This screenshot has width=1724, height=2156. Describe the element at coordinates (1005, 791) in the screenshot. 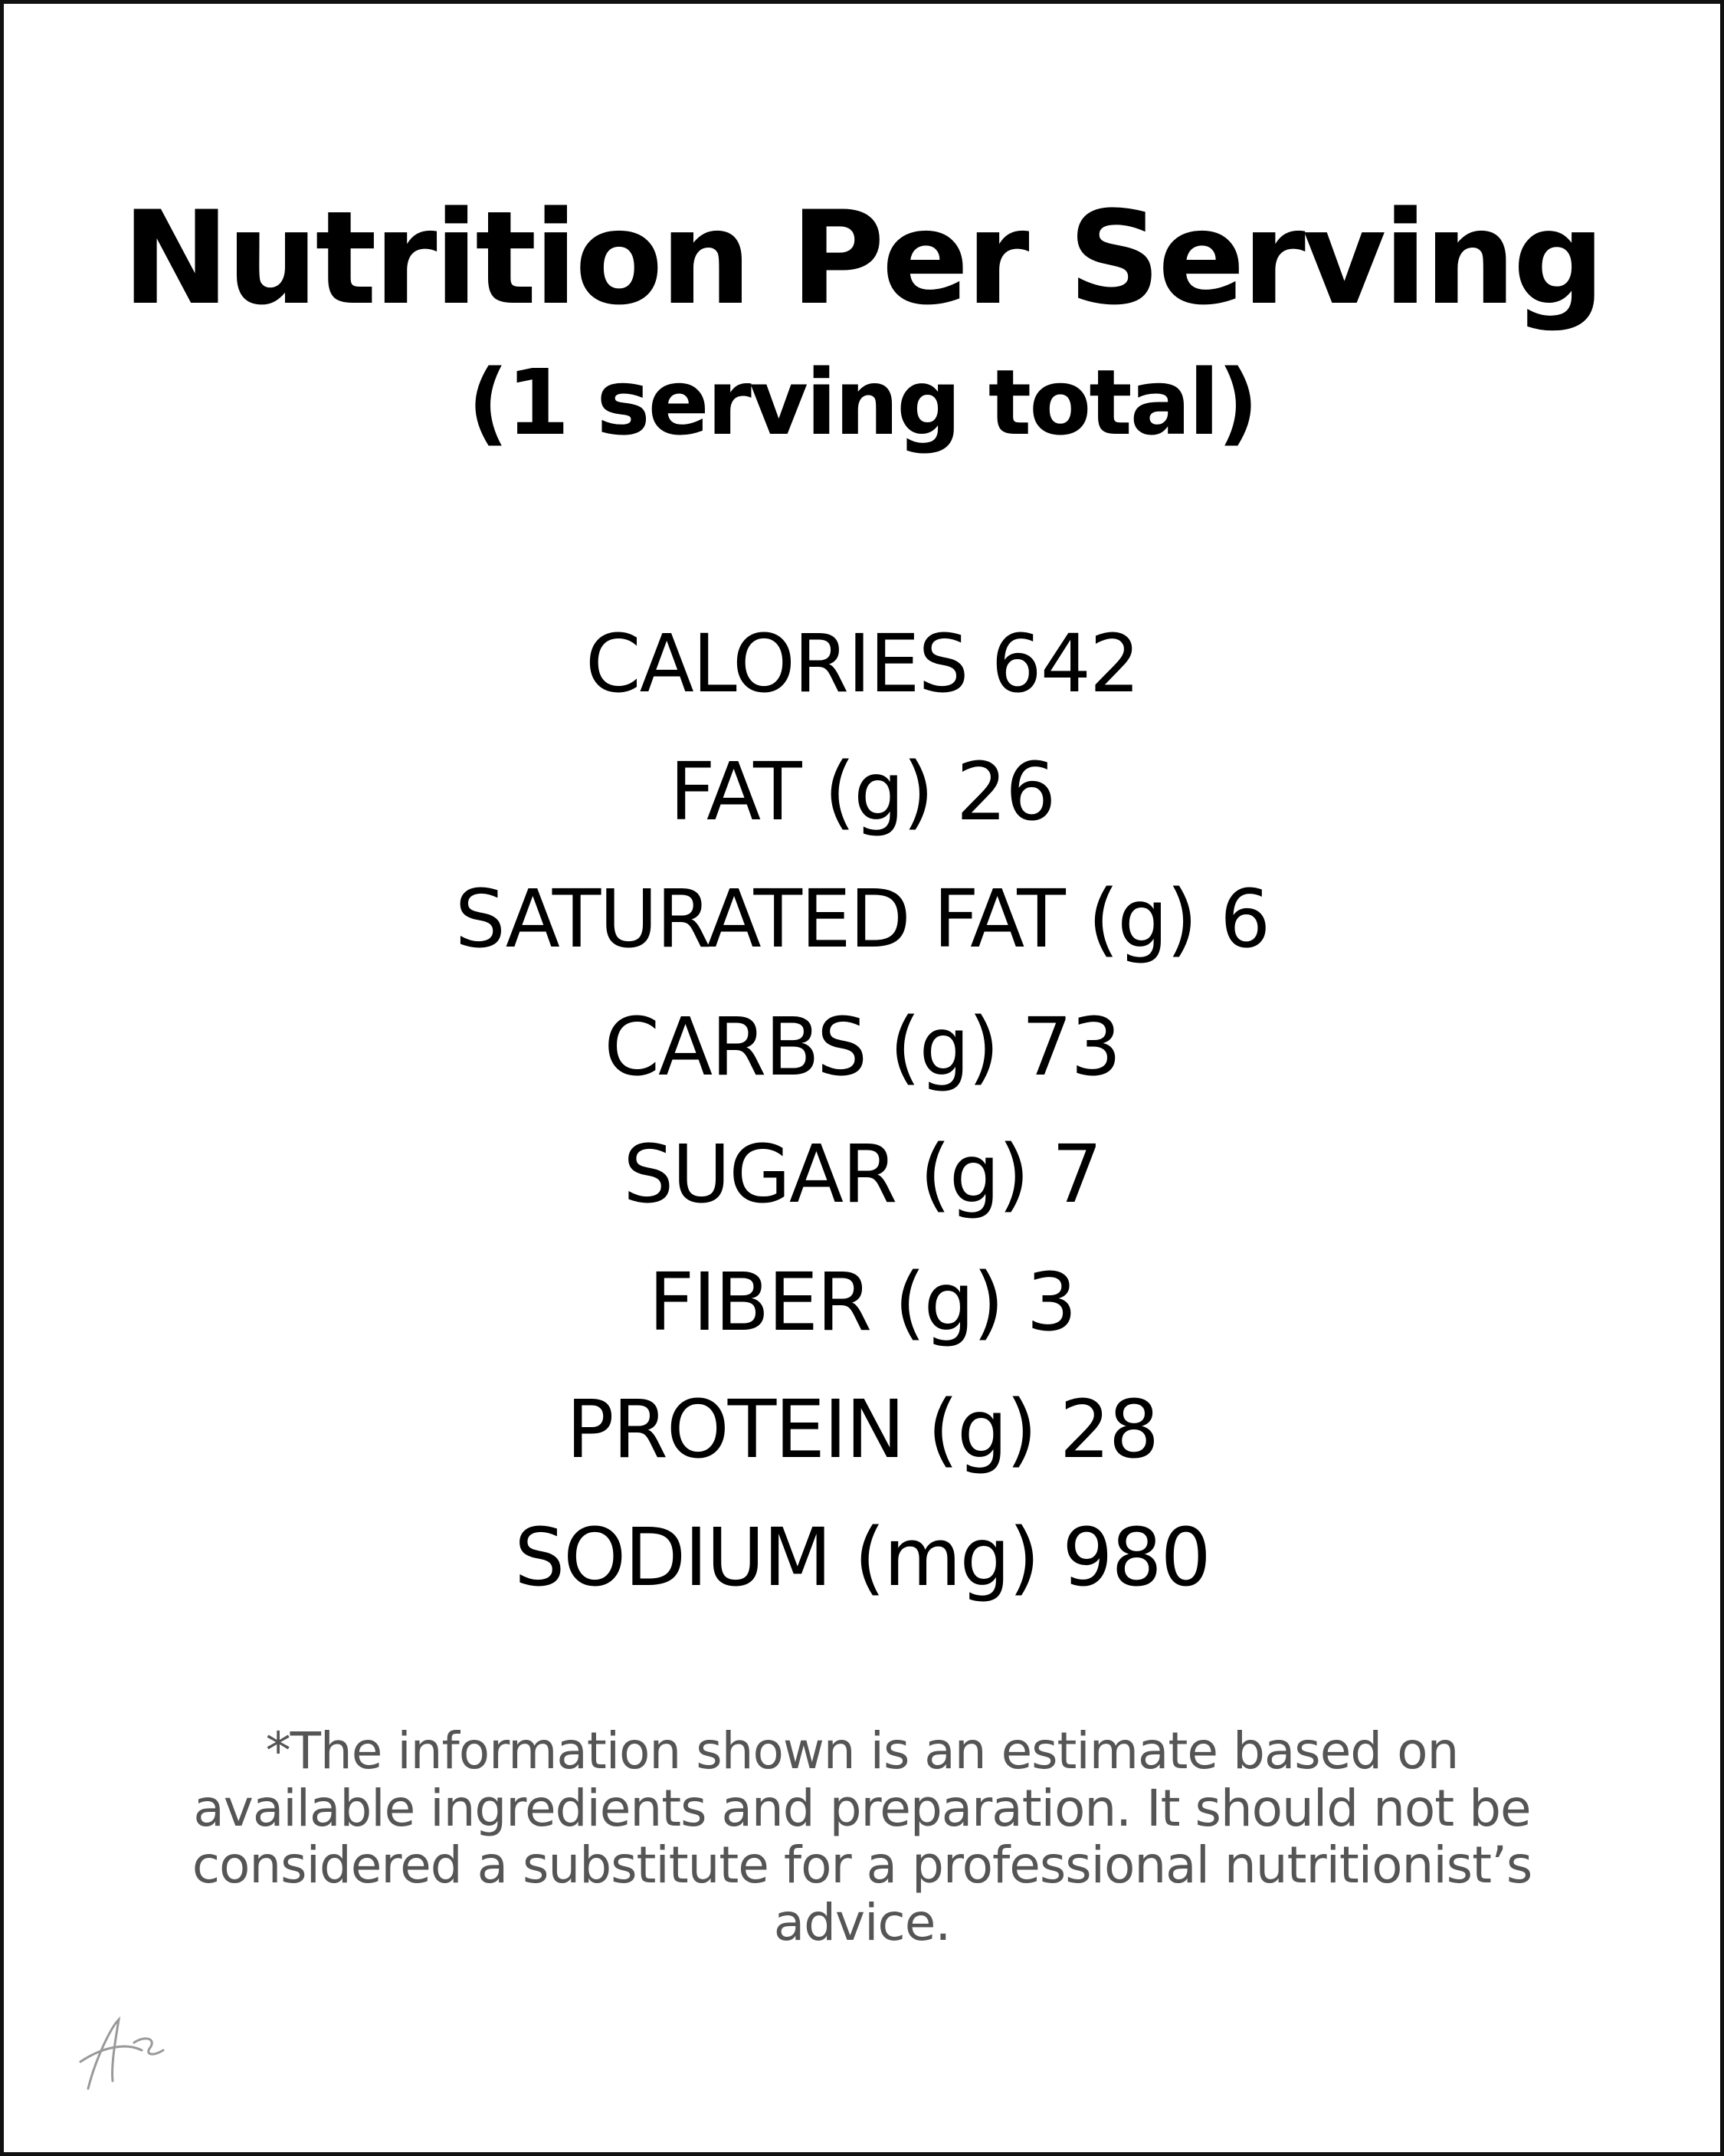

I see `nutrient-value: 26` at that location.